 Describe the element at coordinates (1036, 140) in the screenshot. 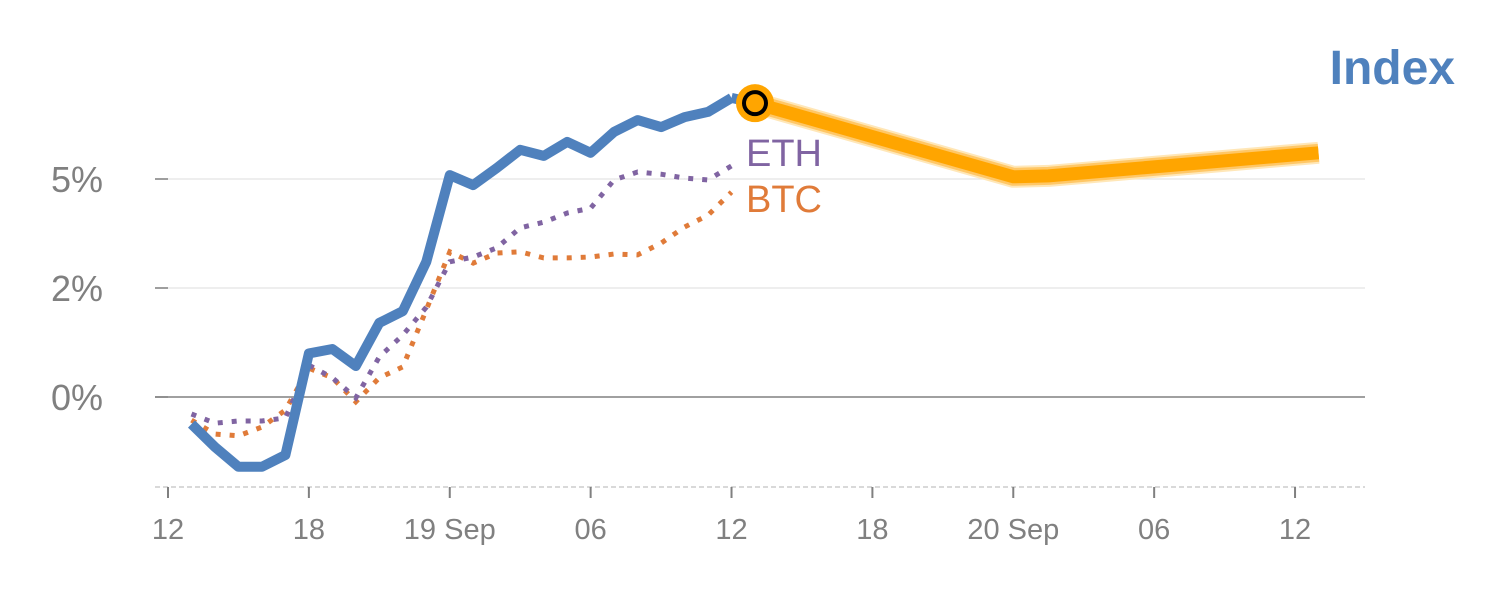

I see `forecast-line` at that location.